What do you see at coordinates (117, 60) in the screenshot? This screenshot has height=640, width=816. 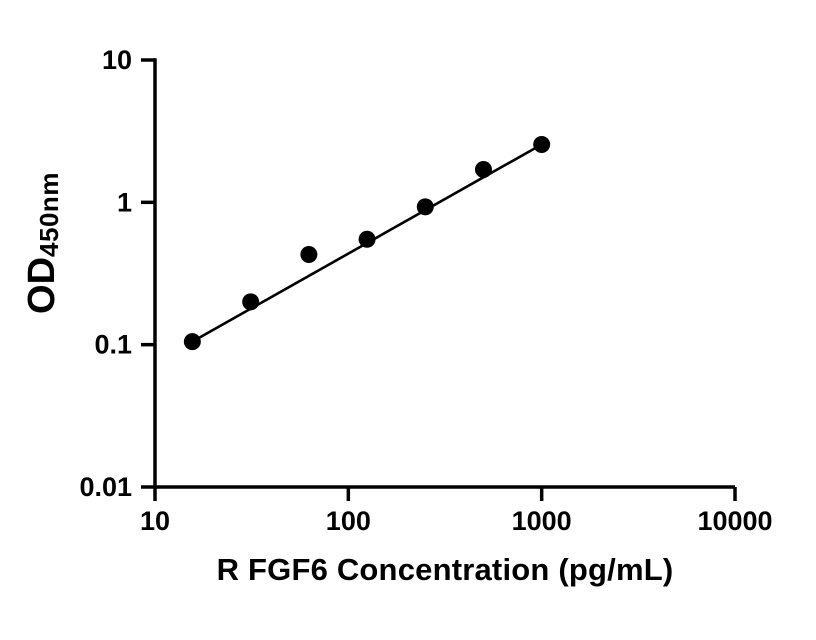 I see `y-tick-label: 10` at bounding box center [117, 60].